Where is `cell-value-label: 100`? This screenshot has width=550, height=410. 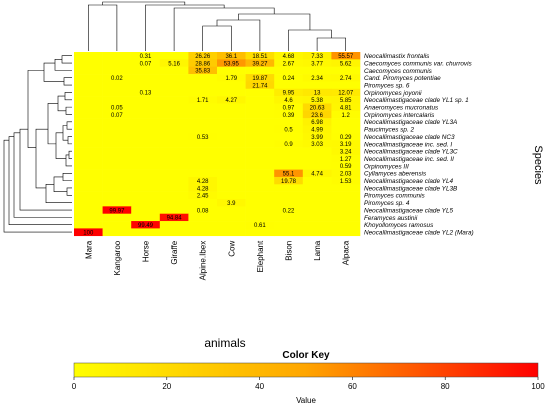 cell-value-label: 100 is located at coordinates (88, 233).